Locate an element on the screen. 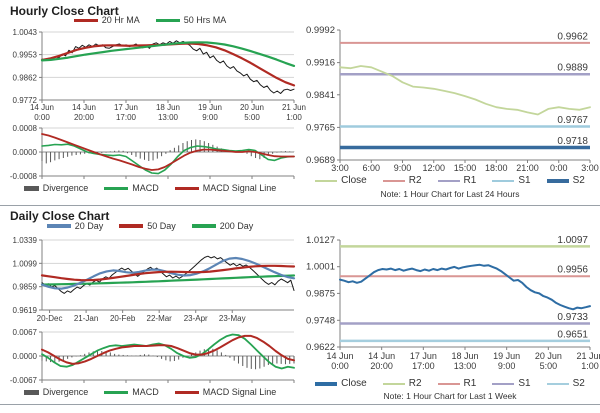  legend-label: R2 is located at coordinates (415, 383).